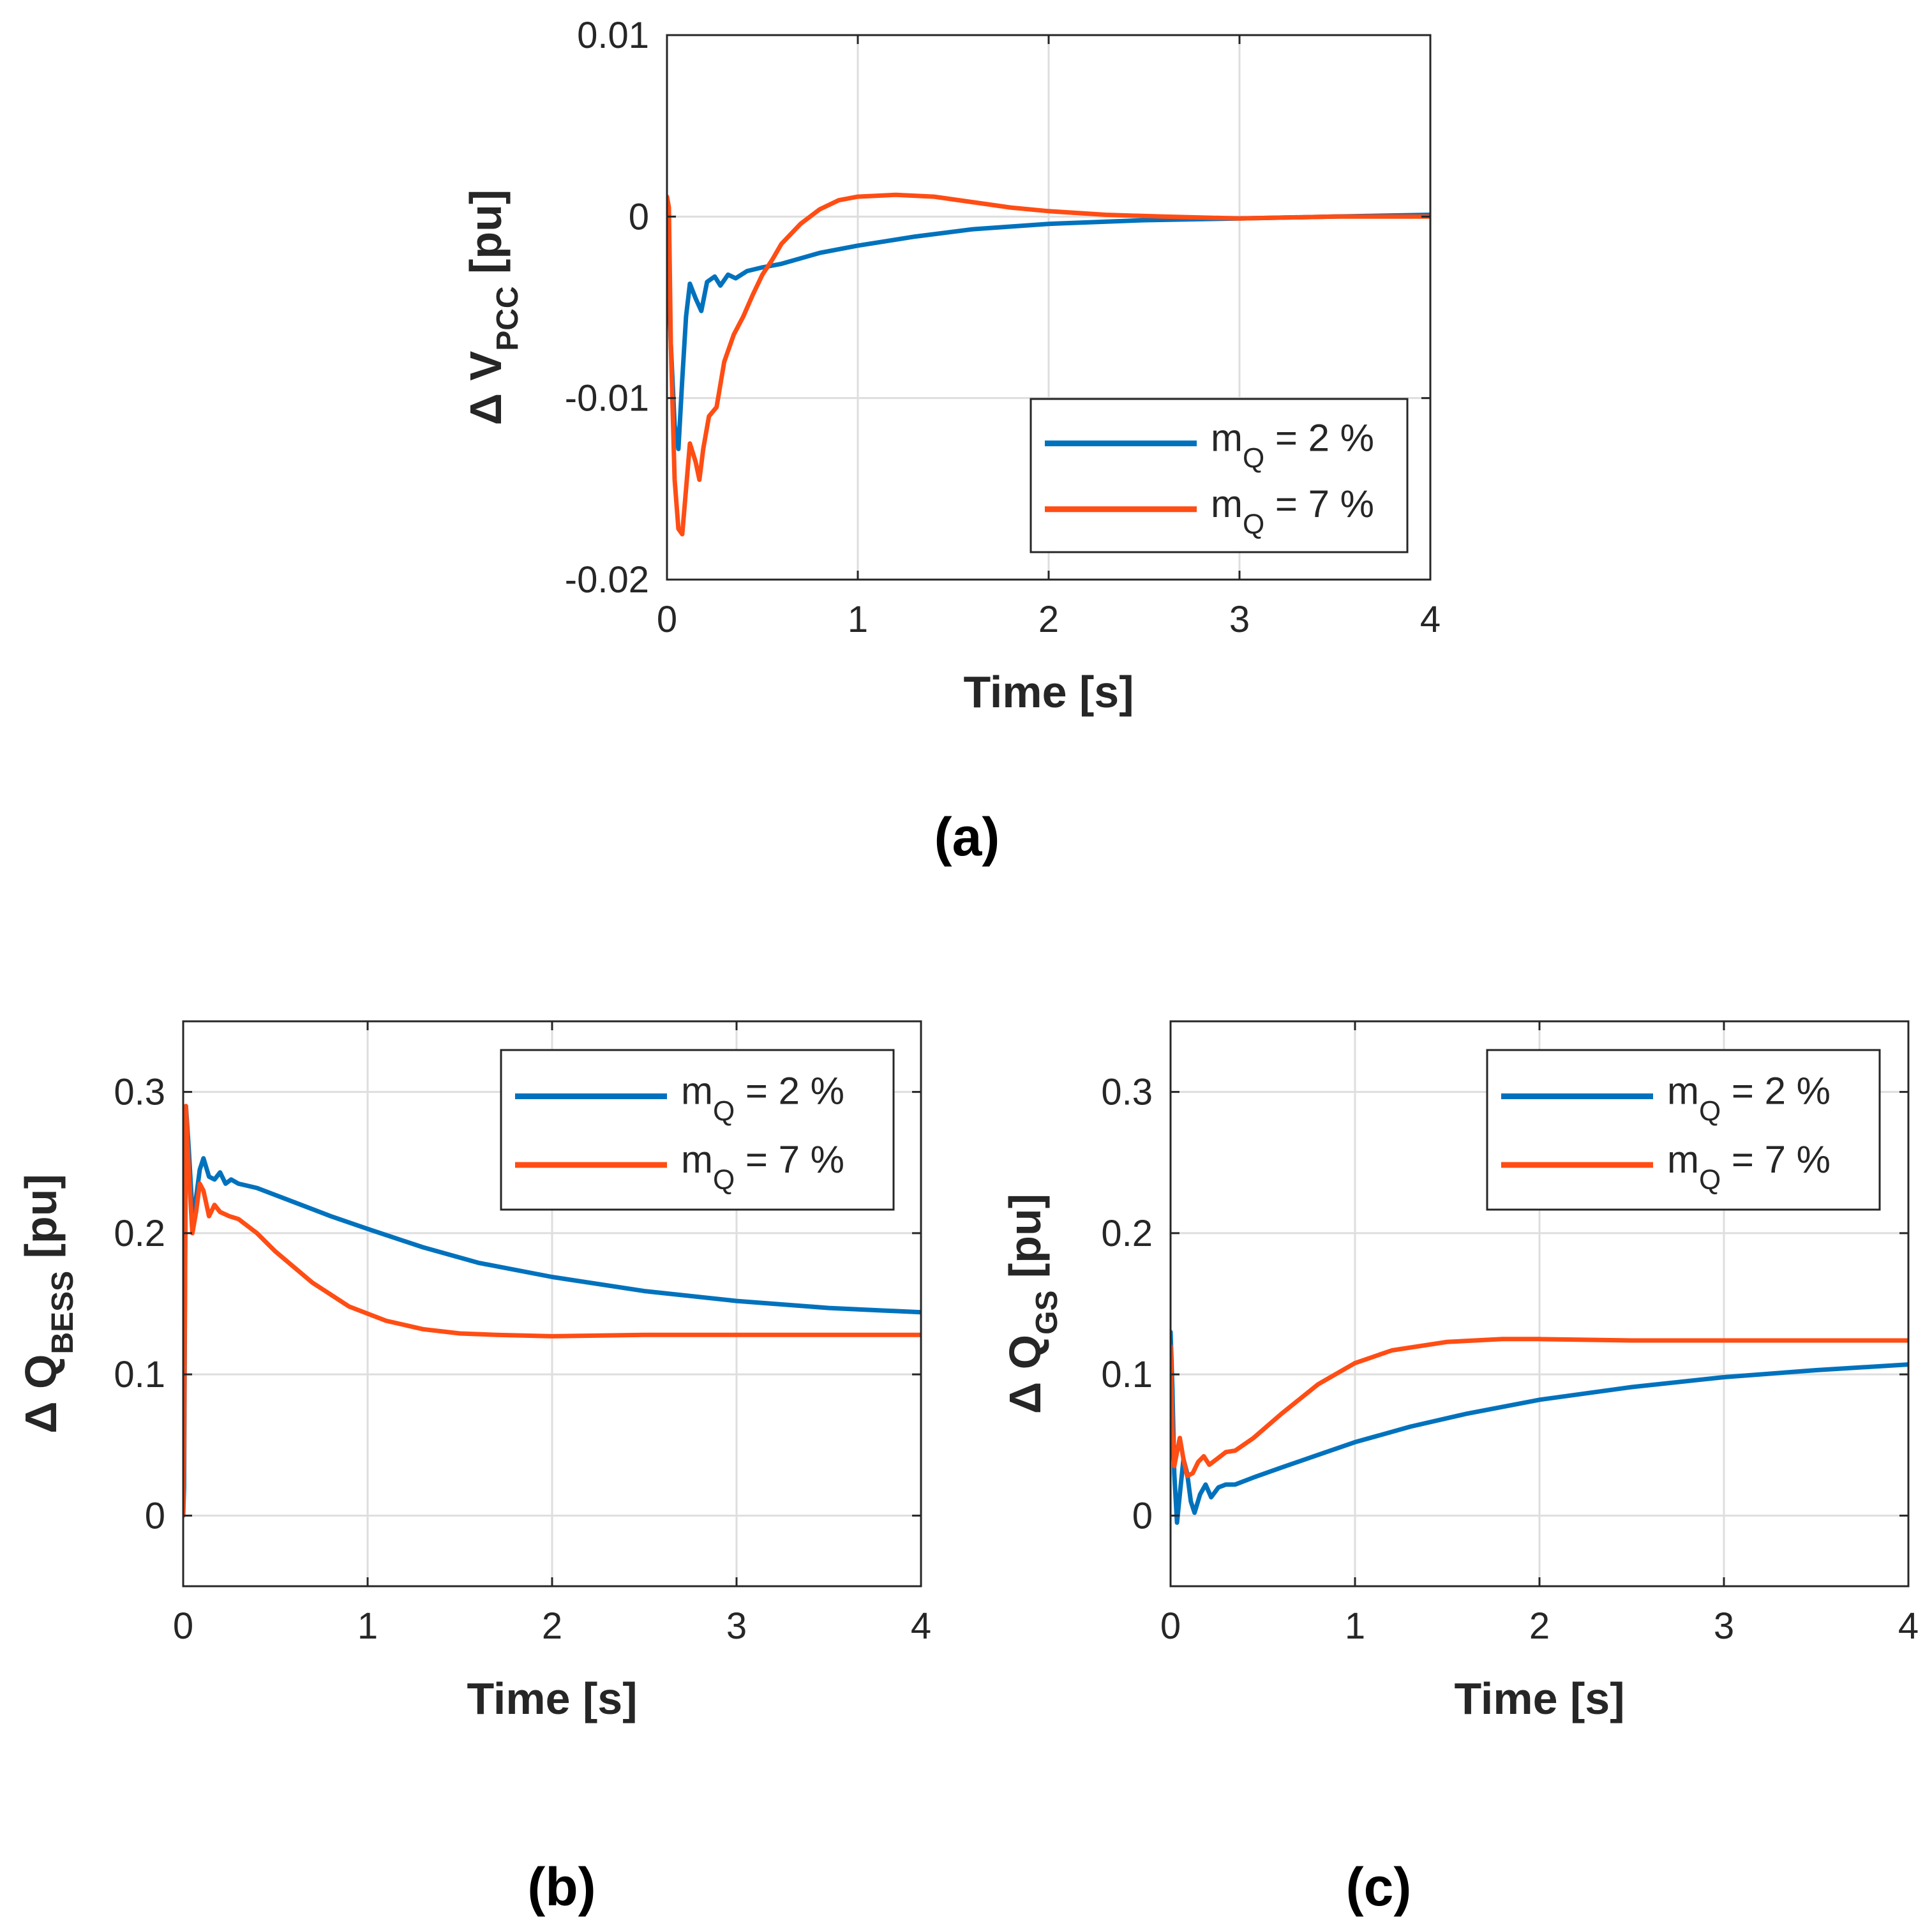 The width and height of the screenshot is (1932, 1929). I want to click on y-tick-label: -0.02, so click(607, 580).